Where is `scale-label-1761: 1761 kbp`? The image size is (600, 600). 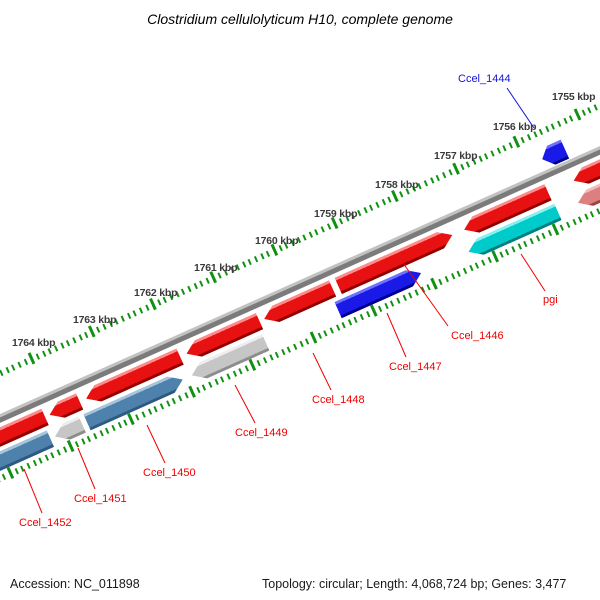
scale-label-1761: 1761 kbp is located at coordinates (216, 268).